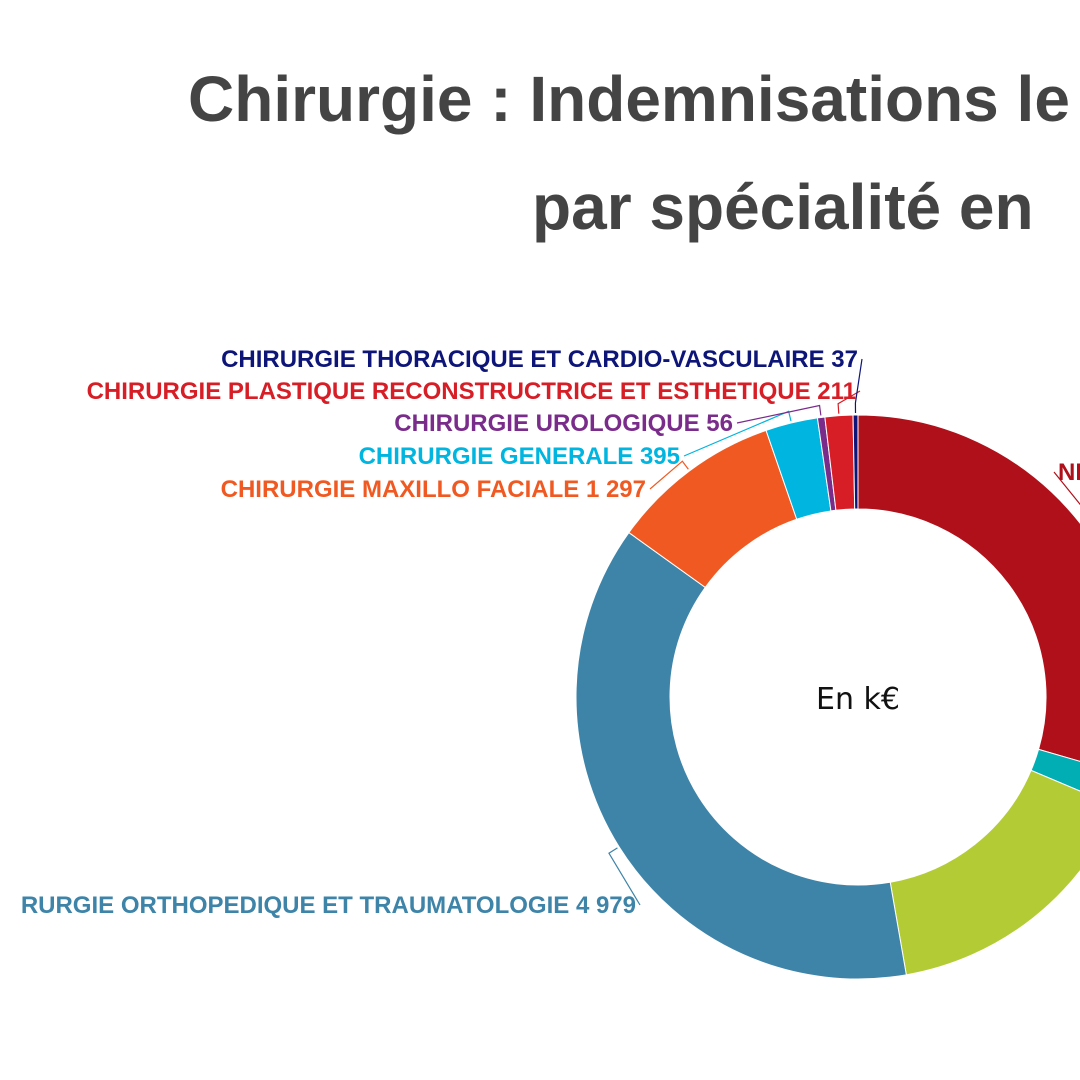  I want to click on slice-label-0: NI, so click(1069, 472).